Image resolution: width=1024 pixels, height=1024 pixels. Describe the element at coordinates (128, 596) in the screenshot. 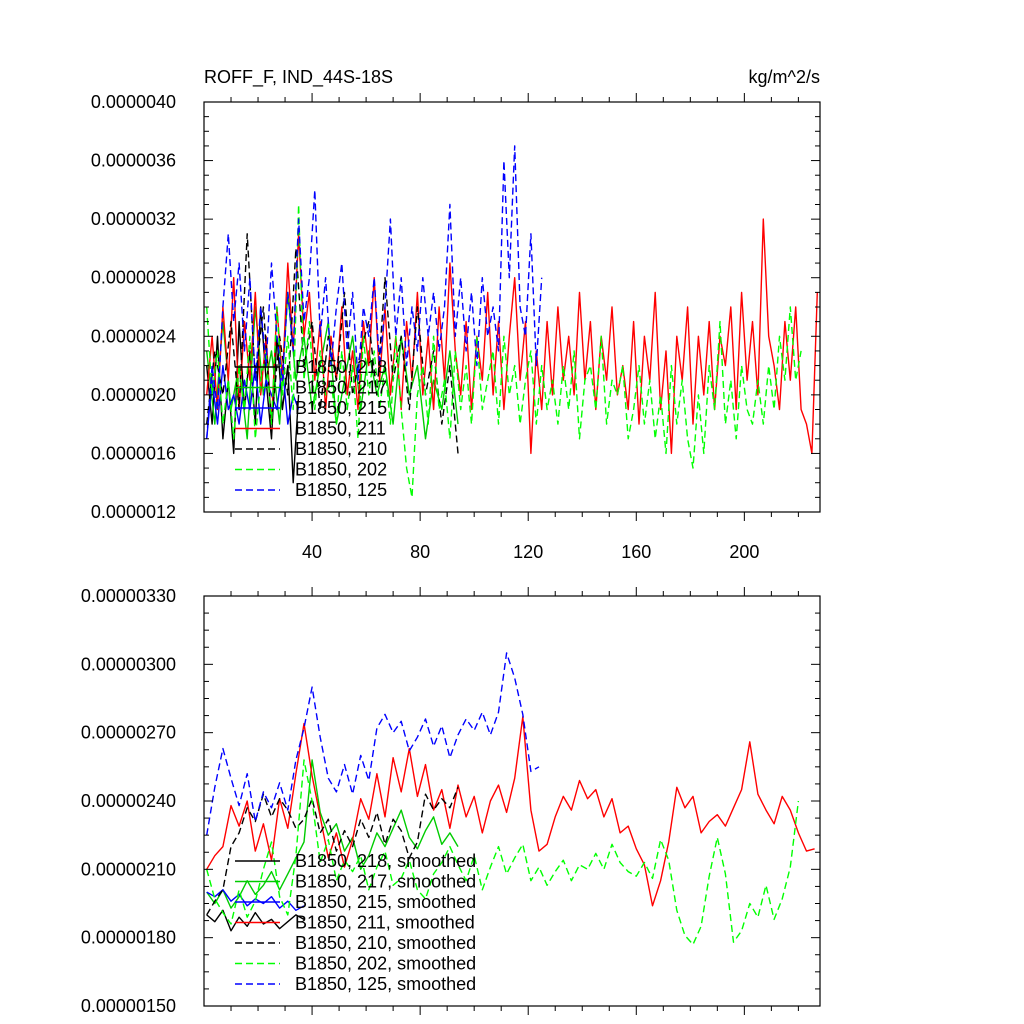

I see `bot-y-tick-label: 0.00000330` at that location.